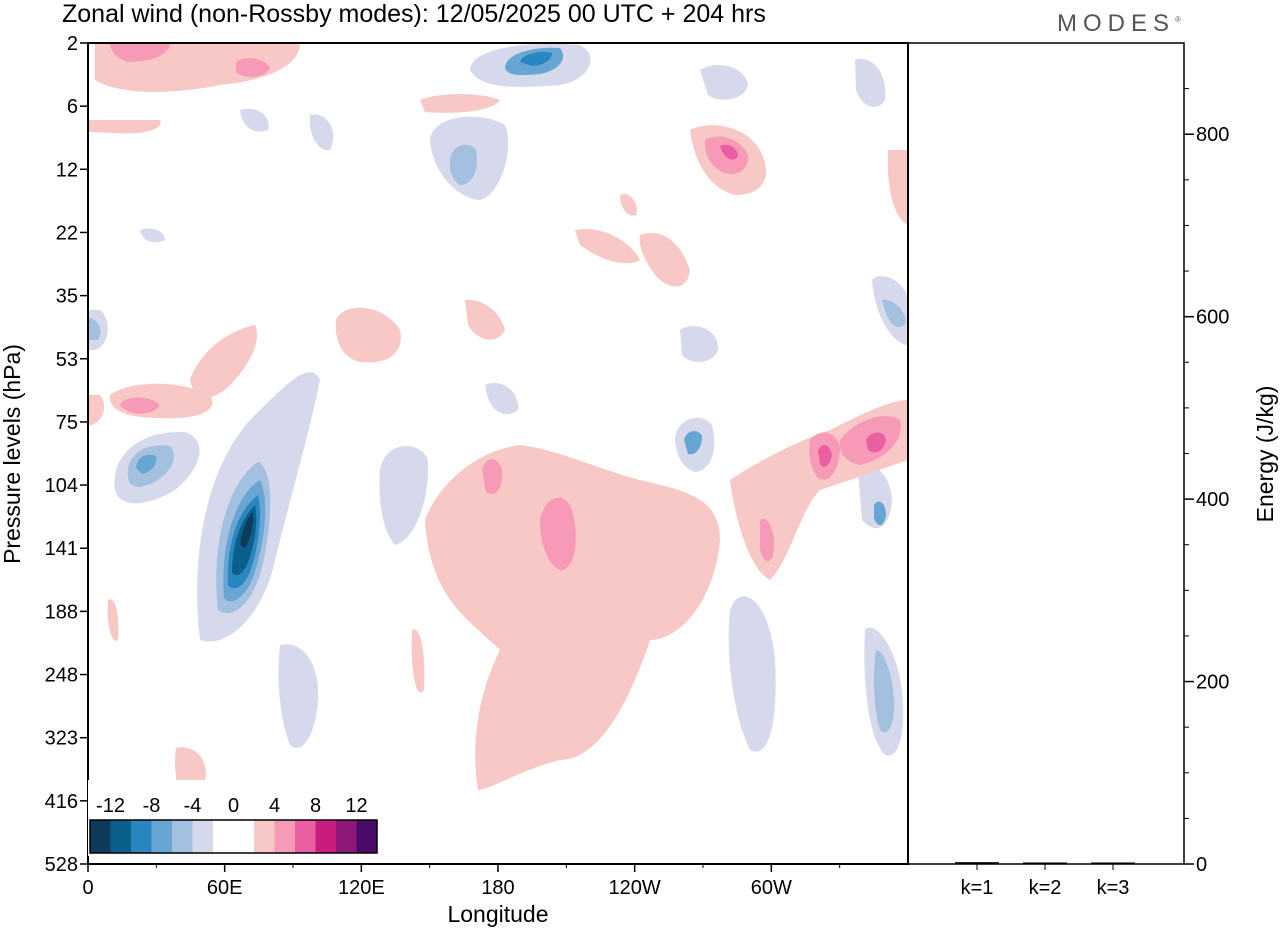 The width and height of the screenshot is (1280, 930). What do you see at coordinates (274, 806) in the screenshot?
I see `legend-label: 4` at bounding box center [274, 806].